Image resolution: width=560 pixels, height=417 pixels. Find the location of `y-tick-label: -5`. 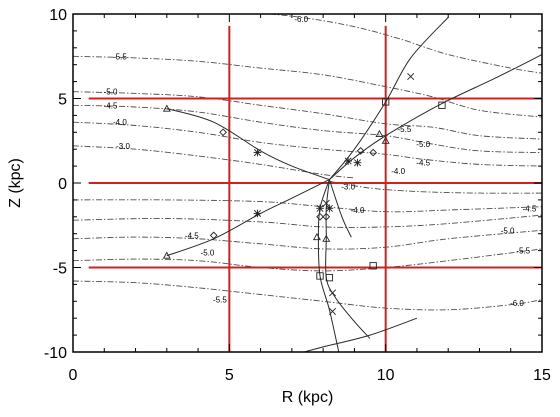

y-tick-label: -5 is located at coordinates (60, 269).